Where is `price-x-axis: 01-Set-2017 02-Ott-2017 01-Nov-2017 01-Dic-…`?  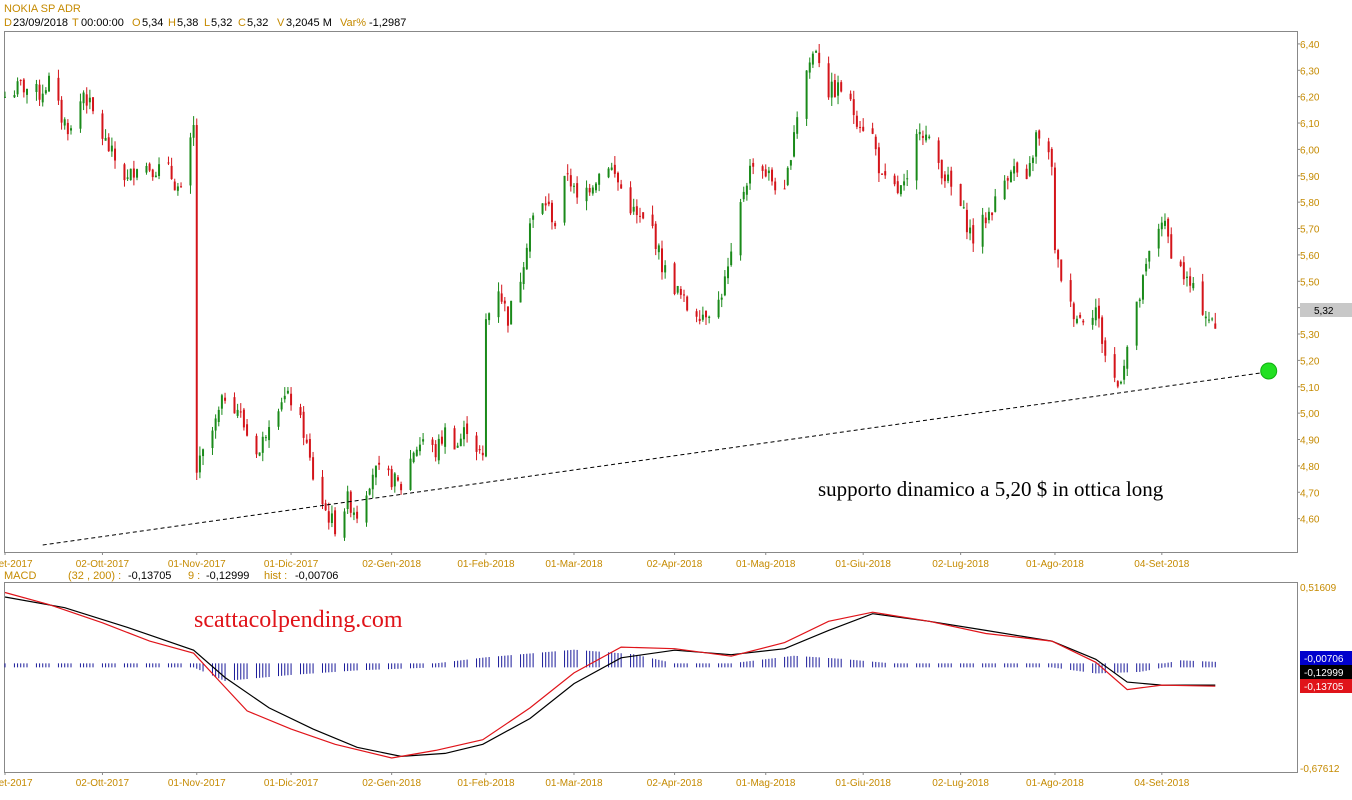 price-x-axis: 01-Set-2017 02-Ott-2017 01-Nov-2017 01-Dic-… is located at coordinates (595, 561).